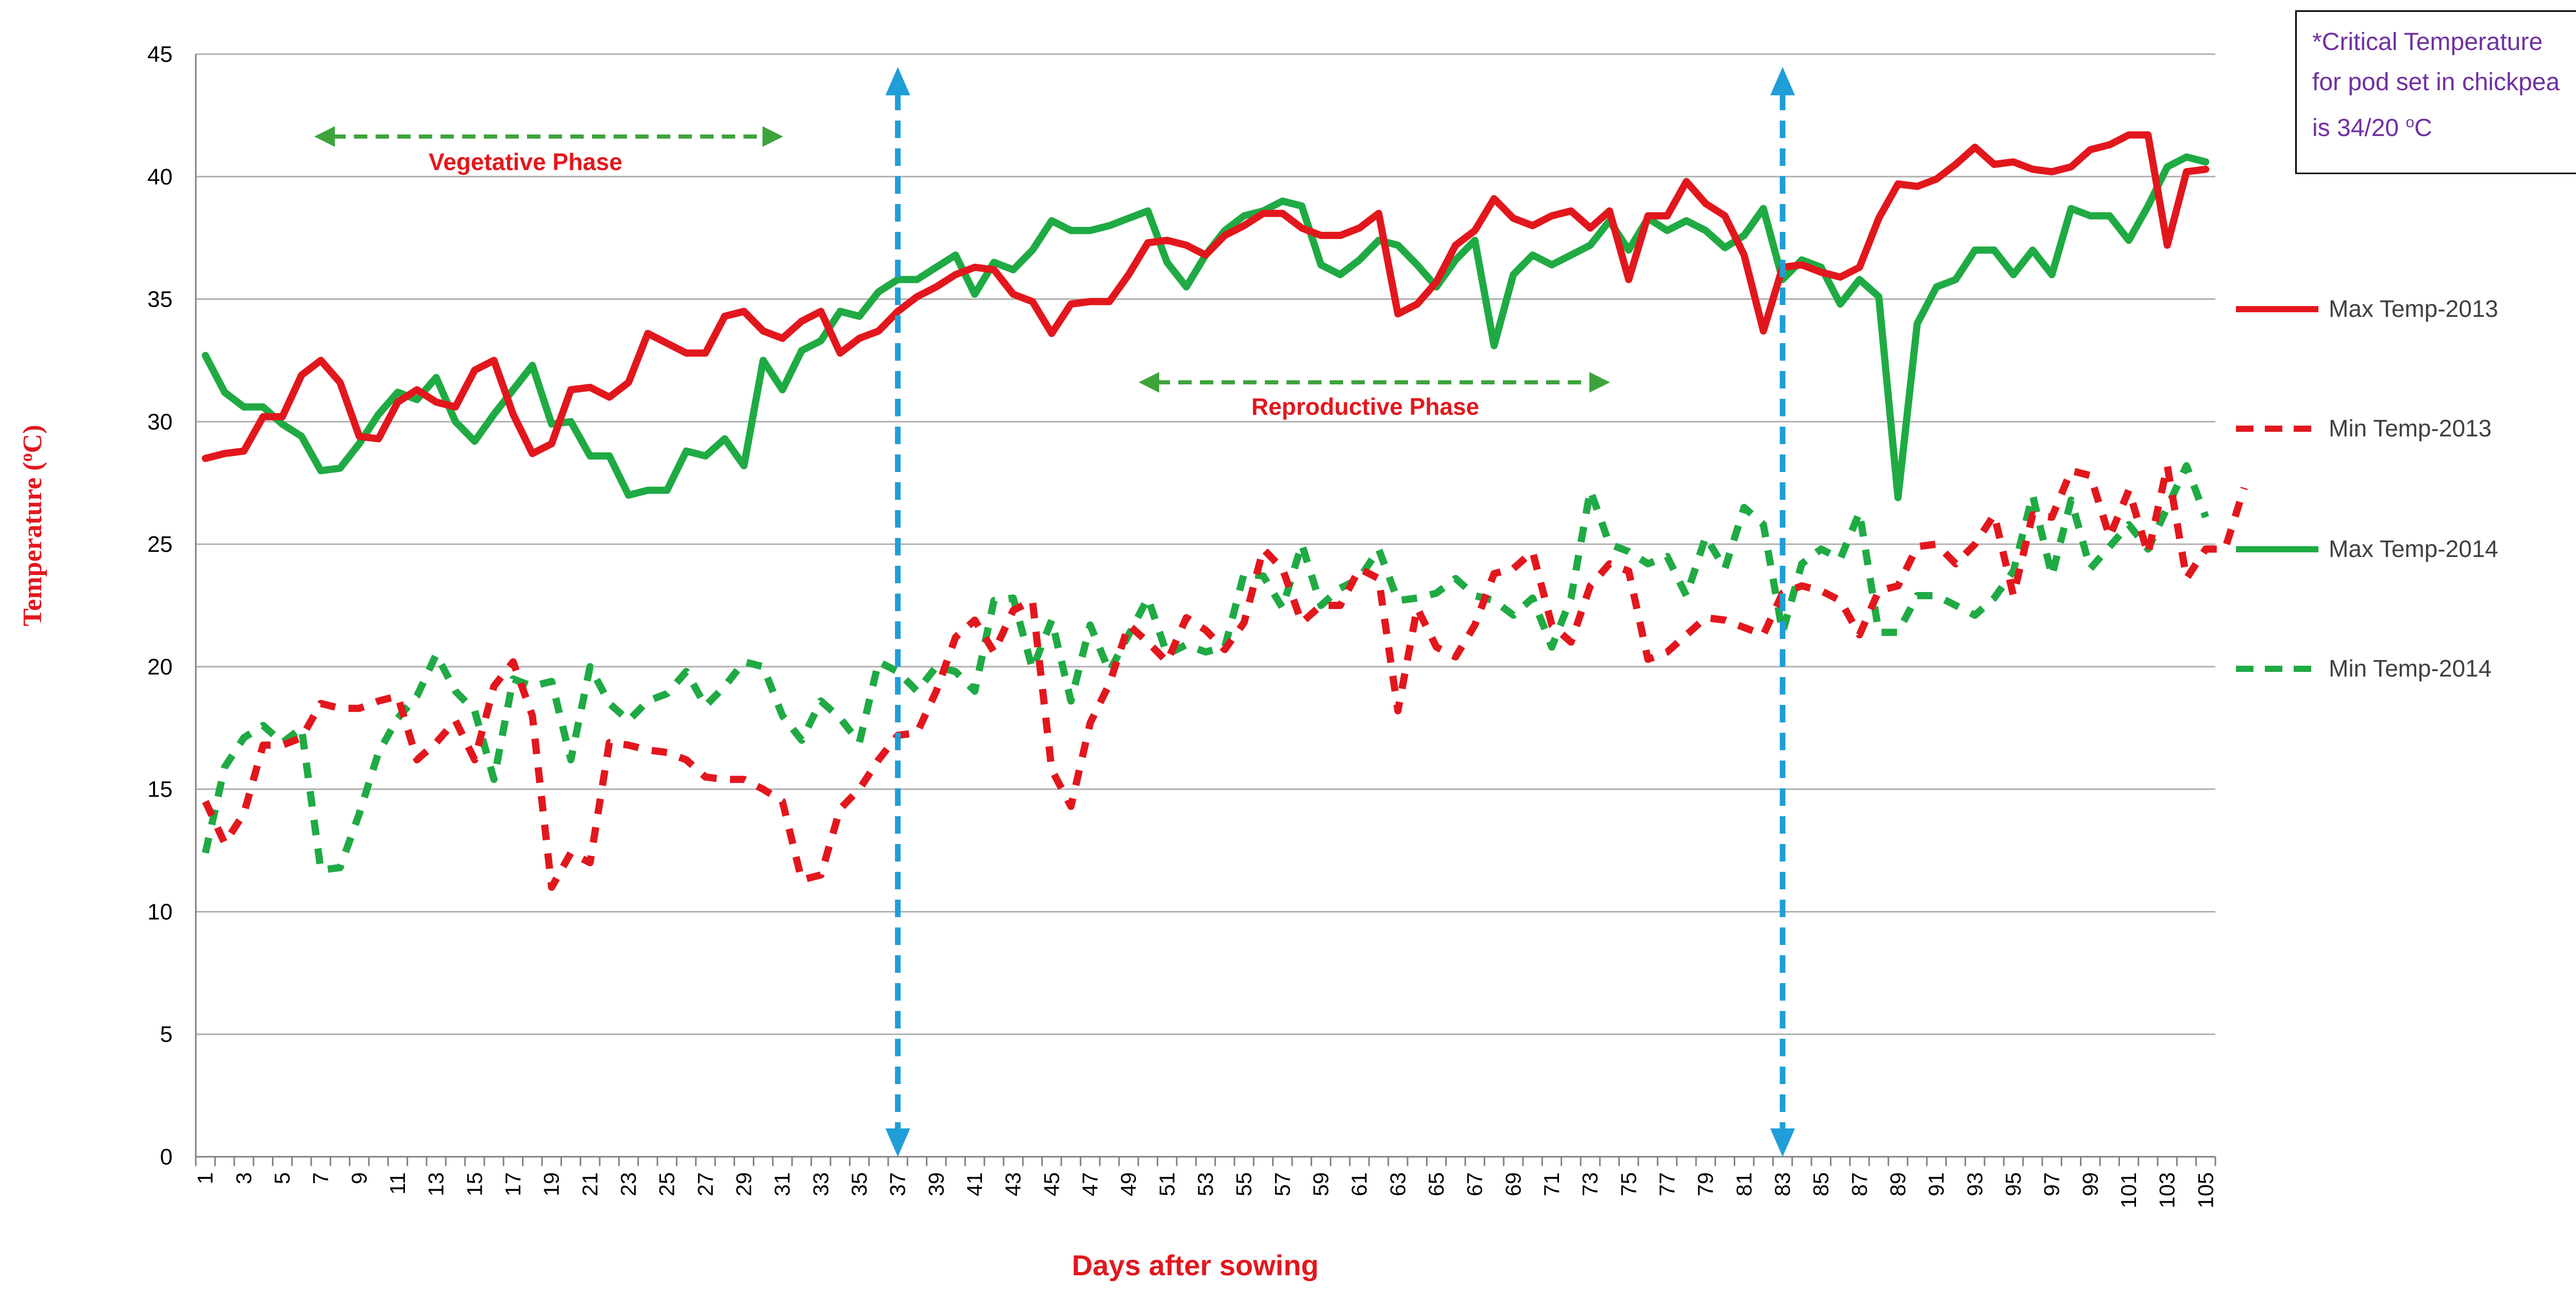  Describe the element at coordinates (898, 1184) in the screenshot. I see `x-tick-label-37: 37` at that location.